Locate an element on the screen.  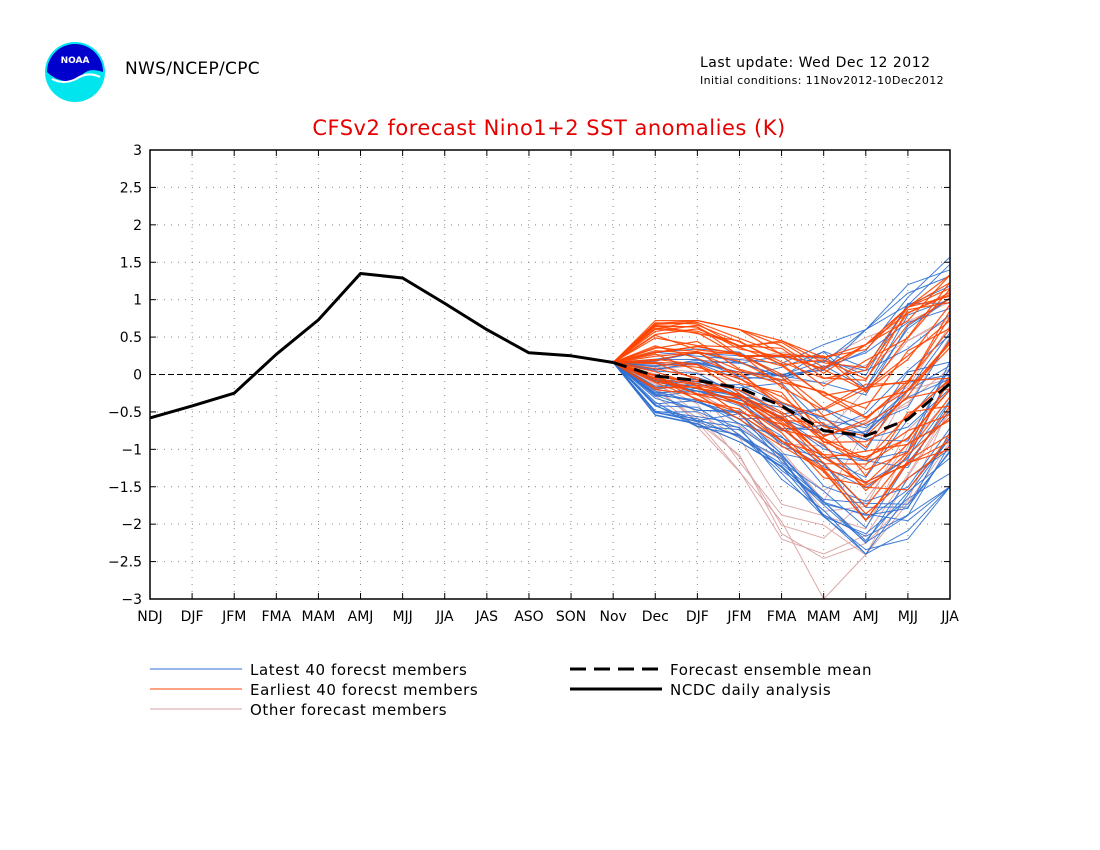
series-layer is located at coordinates (550, 355).